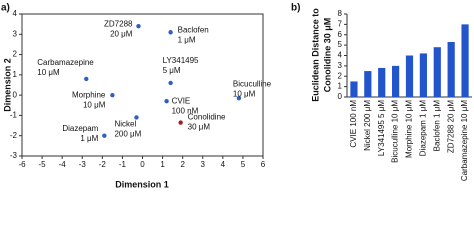 The image size is (474, 240). Describe the element at coordinates (89, 94) in the screenshot. I see `point-label: Morphine` at that location.